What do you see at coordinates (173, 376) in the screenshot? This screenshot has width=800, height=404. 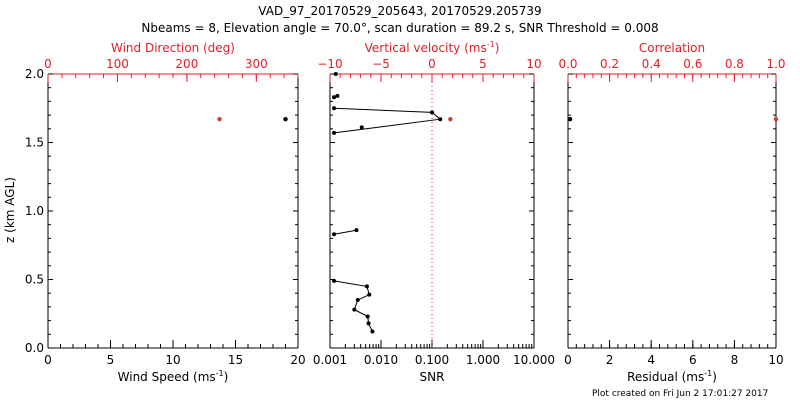 I see `x-axis-label-bottom: Wind Speed (ms-1)` at bounding box center [173, 376].